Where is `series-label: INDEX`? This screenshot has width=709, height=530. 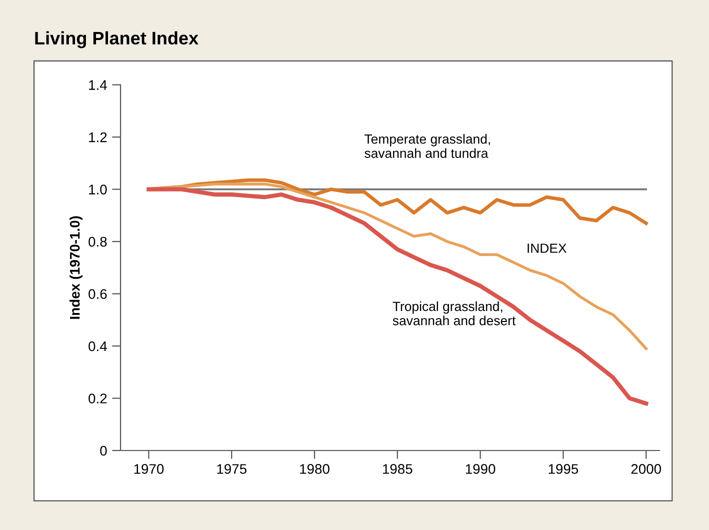 series-label: INDEX is located at coordinates (547, 248).